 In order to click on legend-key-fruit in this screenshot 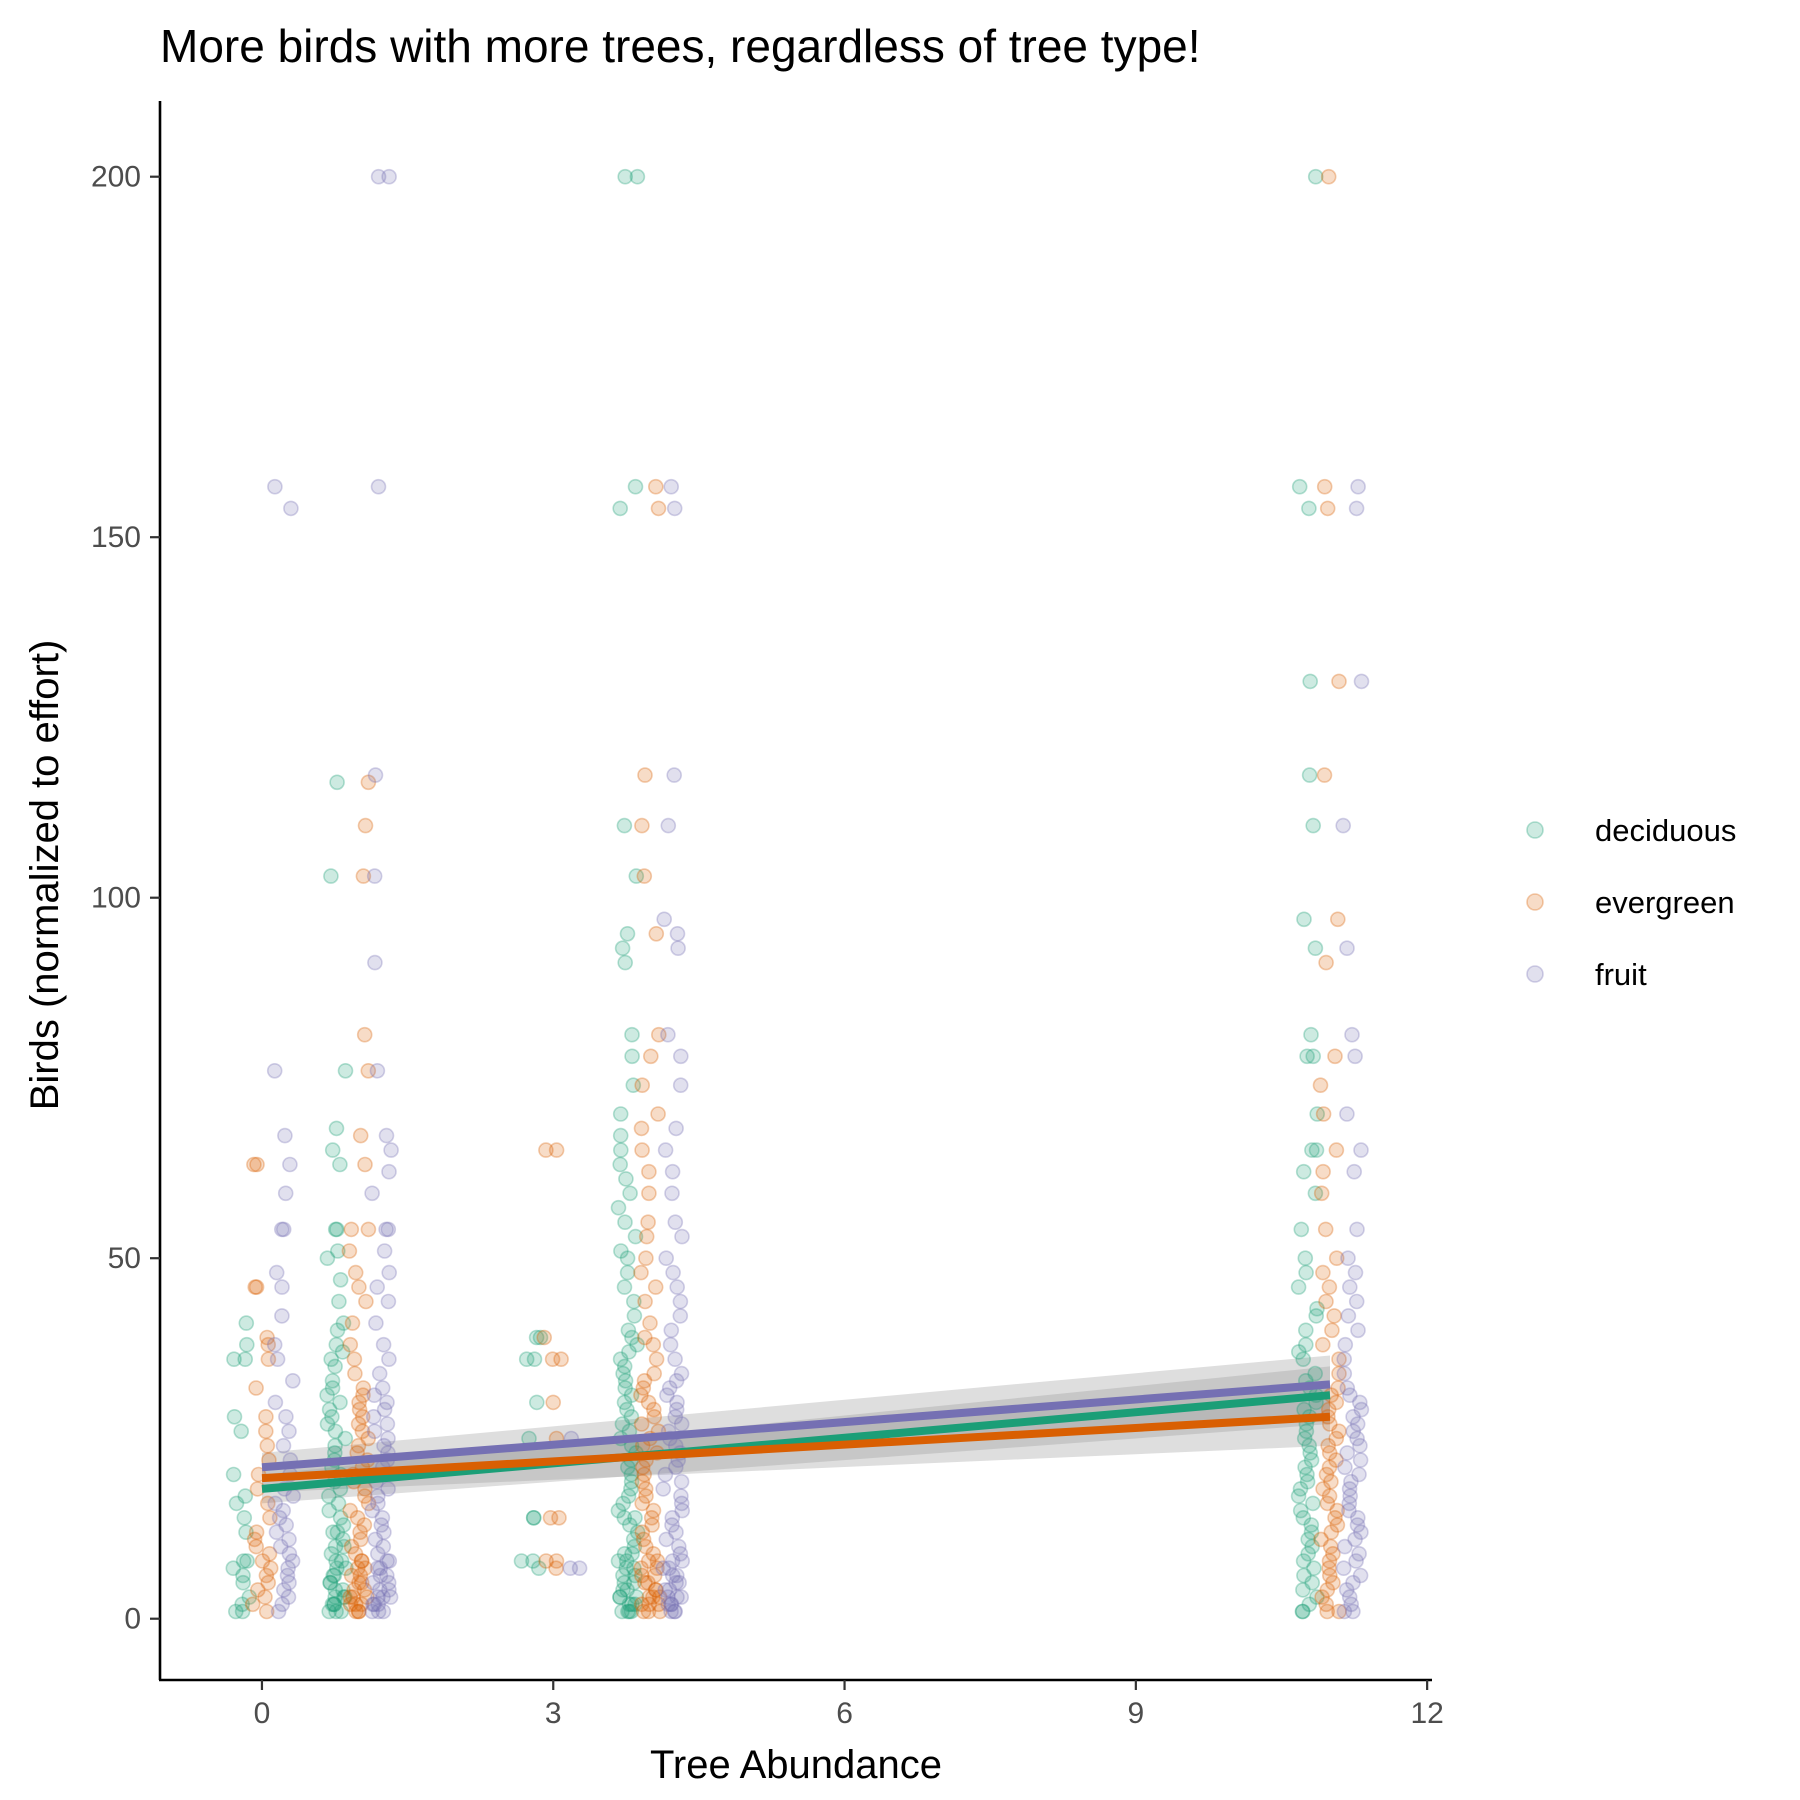, I will do `click(1535, 974)`.